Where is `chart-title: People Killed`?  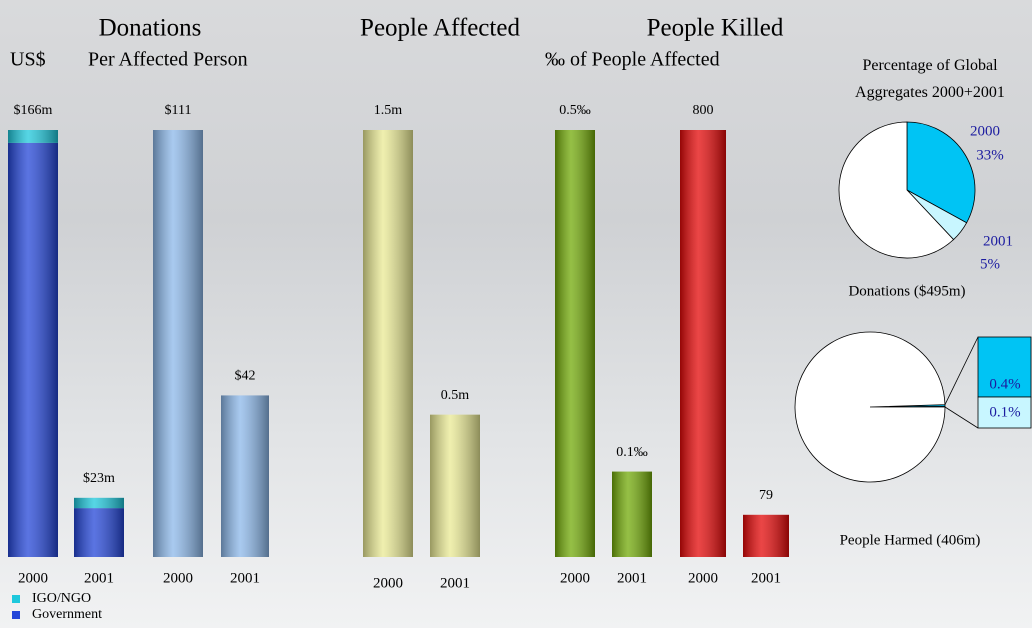 chart-title: People Killed is located at coordinates (715, 28).